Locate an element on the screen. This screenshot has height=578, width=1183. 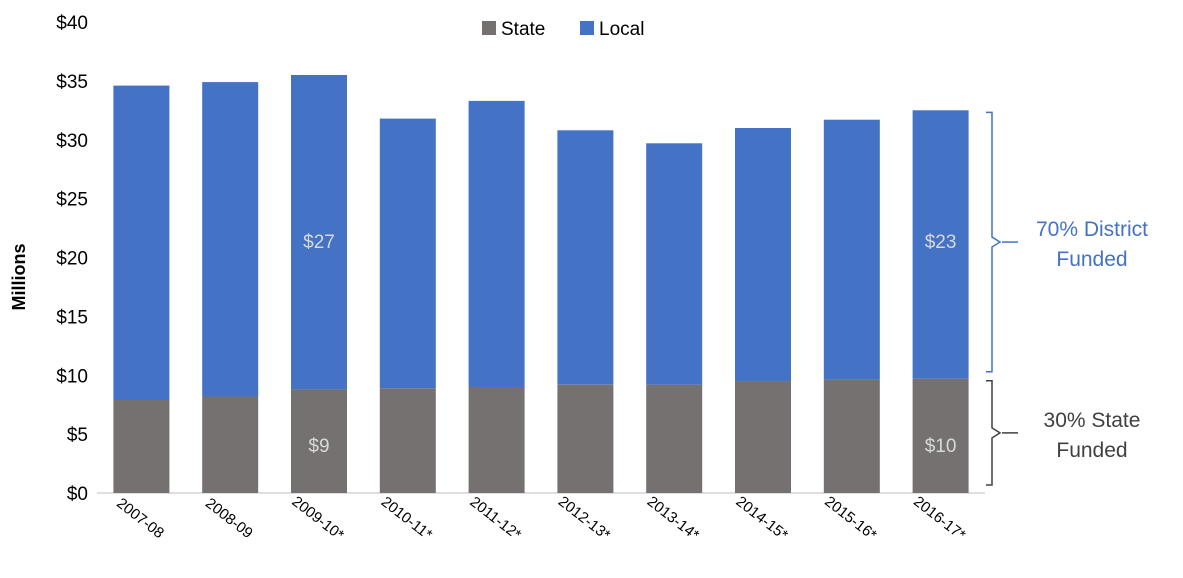
y-axis-ticks: $0 $5 $10 $15 $20 $25 $30 $35 $40 is located at coordinates (72, 259).